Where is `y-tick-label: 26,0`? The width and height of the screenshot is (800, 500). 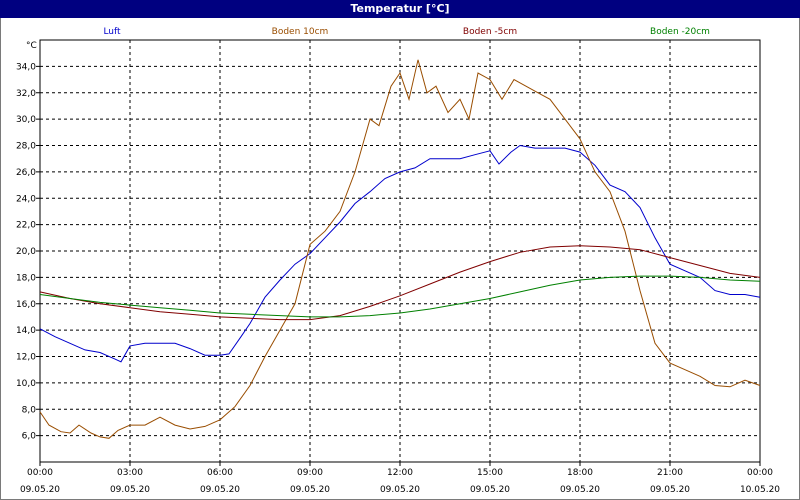 y-tick-label: 26,0 is located at coordinates (26, 173).